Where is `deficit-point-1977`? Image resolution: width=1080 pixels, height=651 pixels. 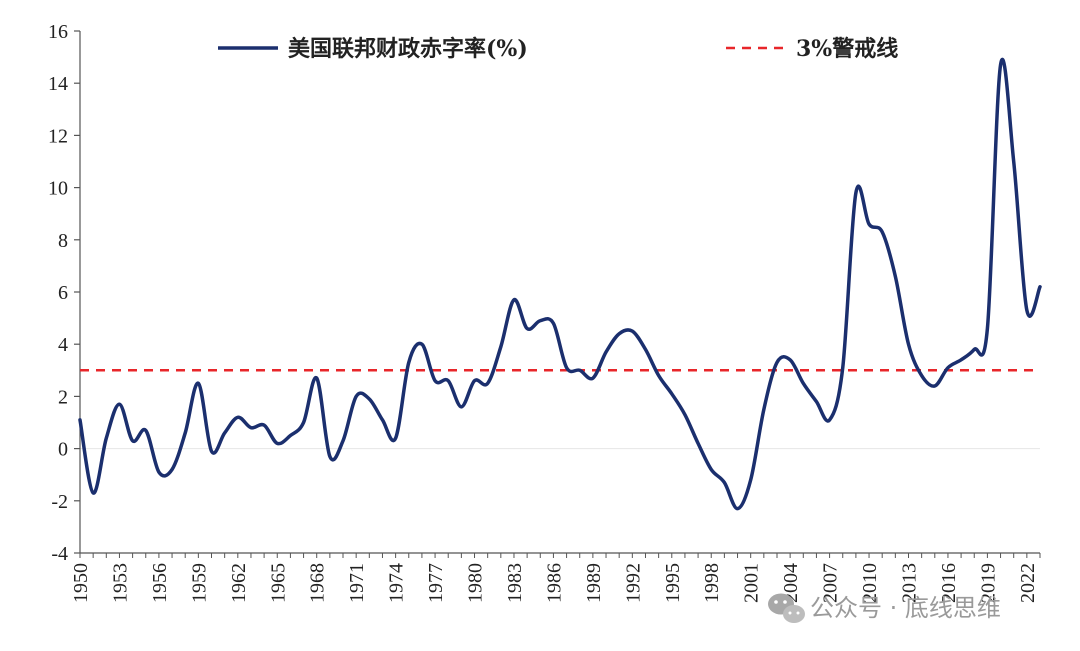 deficit-point-1977 is located at coordinates (435, 381).